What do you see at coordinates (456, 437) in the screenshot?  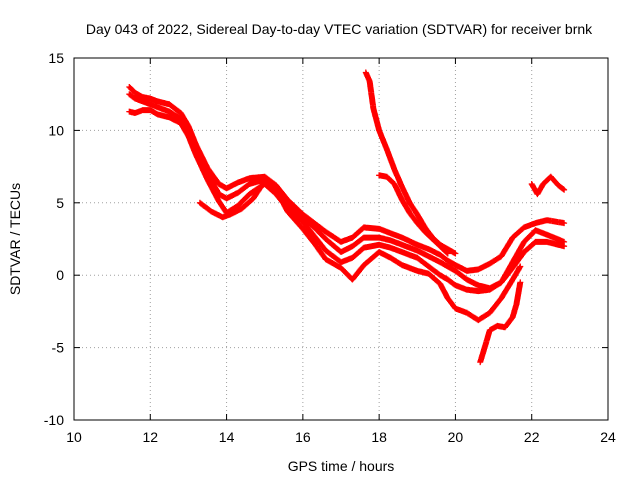 I see `x-tick-label: 20` at bounding box center [456, 437].